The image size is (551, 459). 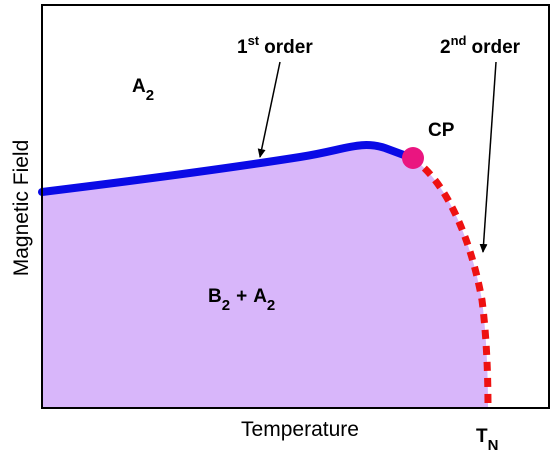 What do you see at coordinates (300, 429) in the screenshot?
I see `x-axis-label: Temperature` at bounding box center [300, 429].